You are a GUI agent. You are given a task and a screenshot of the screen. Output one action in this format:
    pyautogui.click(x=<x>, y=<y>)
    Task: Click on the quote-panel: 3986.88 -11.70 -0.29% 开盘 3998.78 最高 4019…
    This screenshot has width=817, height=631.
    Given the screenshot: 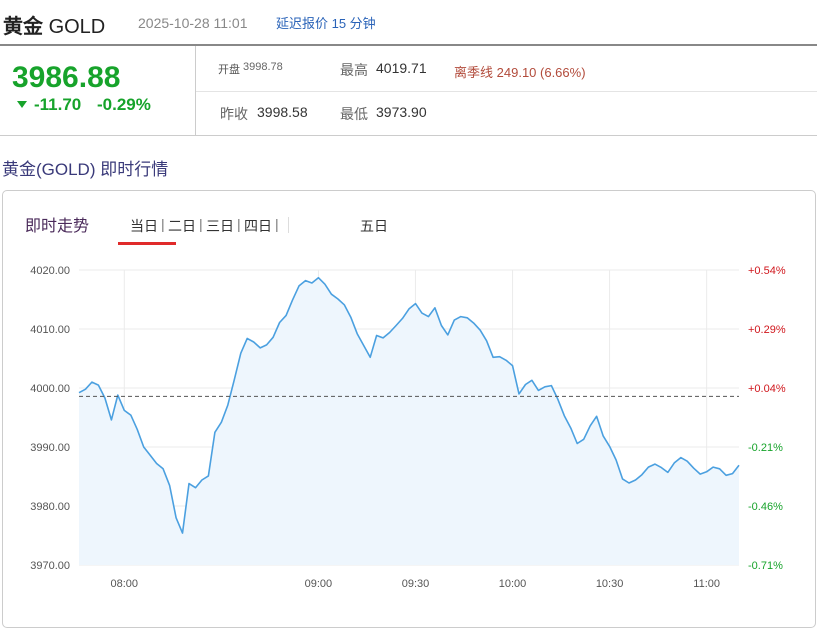 What is the action you would take?
    pyautogui.click(x=408, y=91)
    